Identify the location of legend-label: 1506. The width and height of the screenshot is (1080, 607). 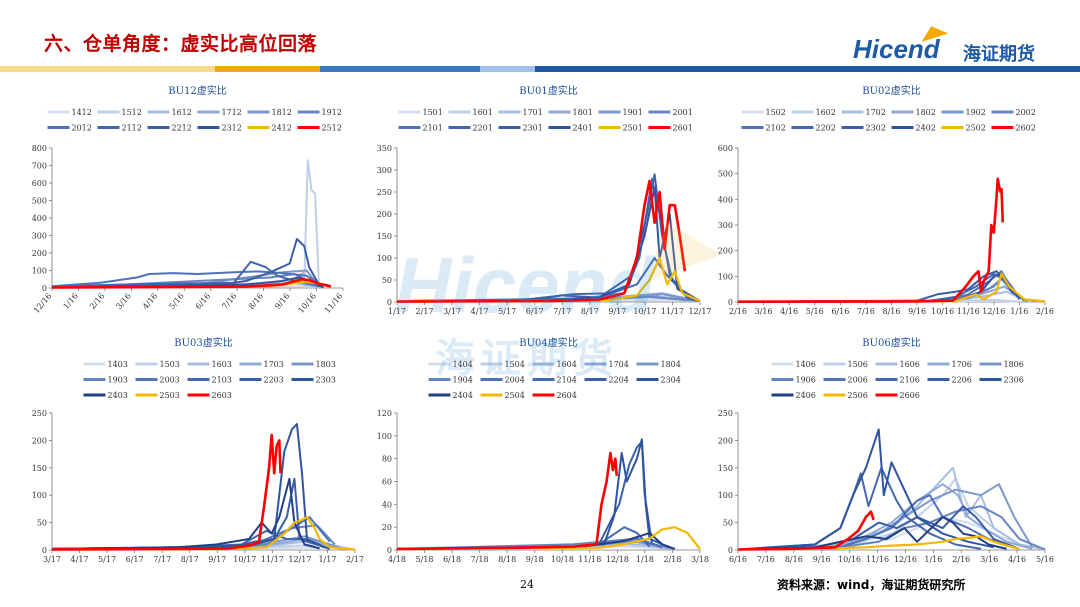
(858, 364).